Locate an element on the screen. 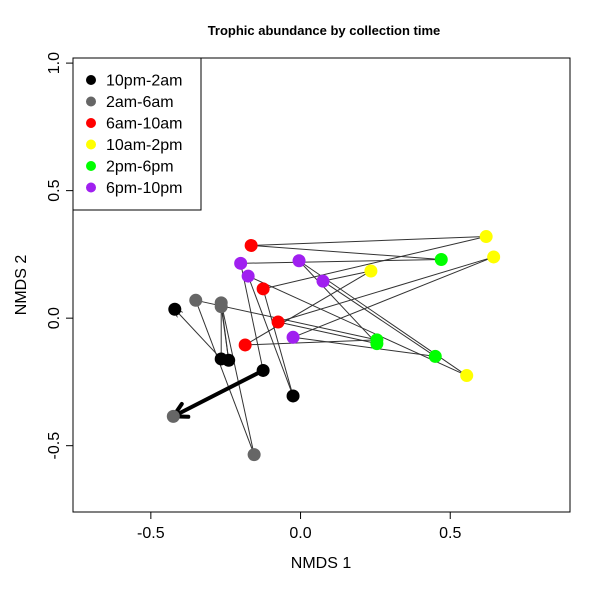 This screenshot has height=600, width=600. legend-label: 6am-10am is located at coordinates (144, 124).